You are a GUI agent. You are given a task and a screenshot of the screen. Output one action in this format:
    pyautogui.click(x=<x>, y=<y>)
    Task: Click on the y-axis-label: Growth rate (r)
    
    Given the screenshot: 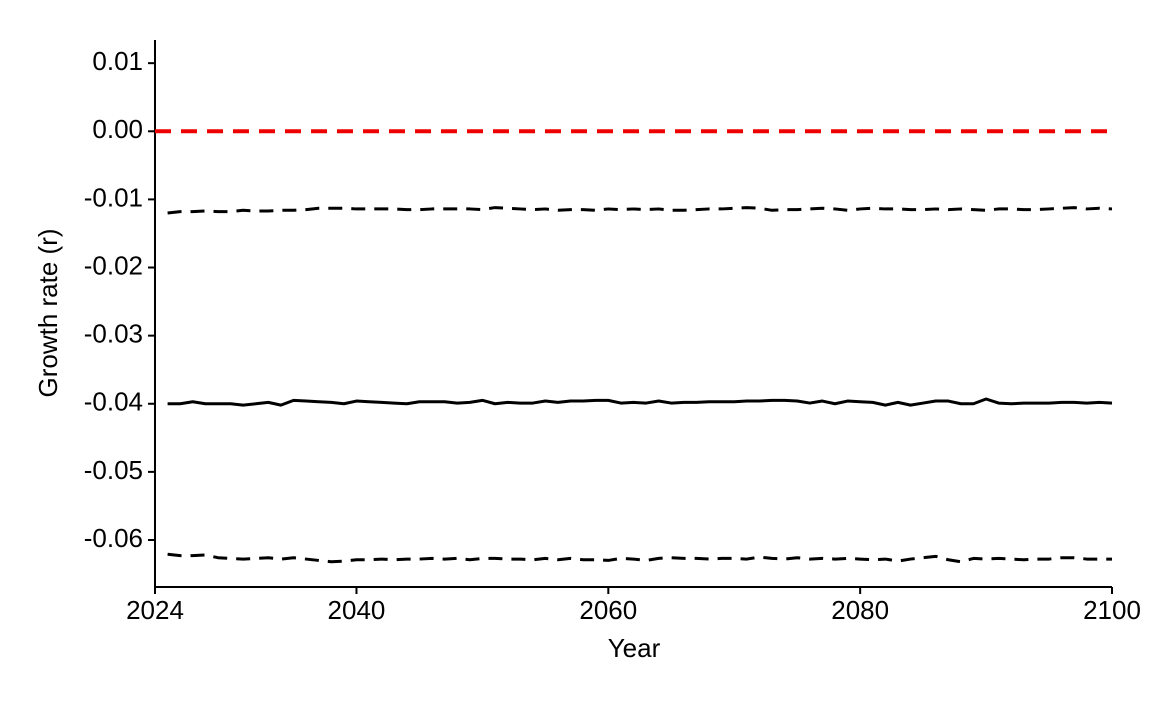 What is the action you would take?
    pyautogui.click(x=48, y=312)
    